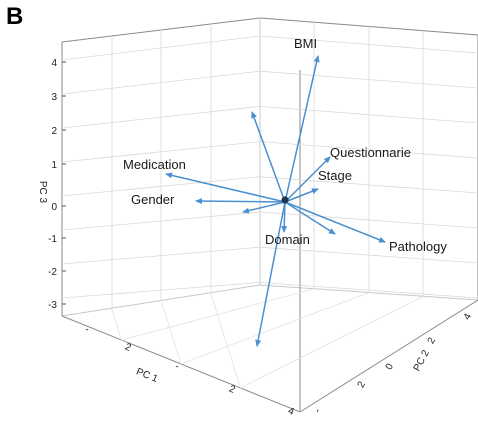 This screenshot has width=478, height=422. Describe the element at coordinates (225, 187) in the screenshot. I see `vector-medication` at that location.